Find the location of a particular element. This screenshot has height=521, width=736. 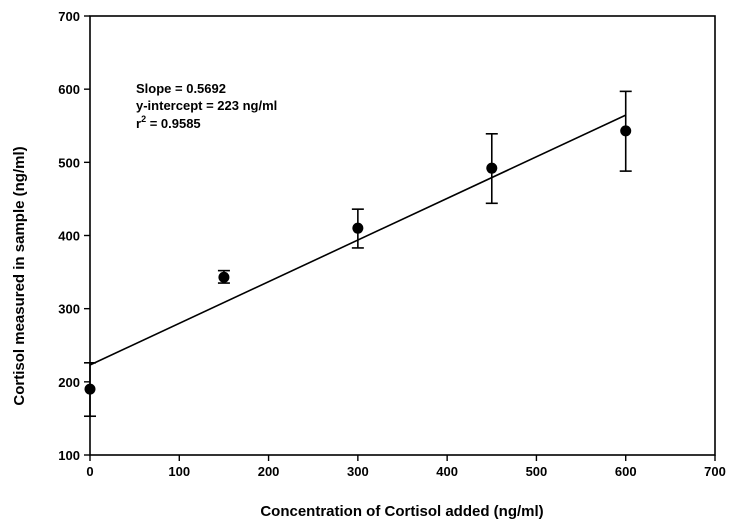

intercept-annotation: y-intercept = 223 ng/ml is located at coordinates (206, 105).